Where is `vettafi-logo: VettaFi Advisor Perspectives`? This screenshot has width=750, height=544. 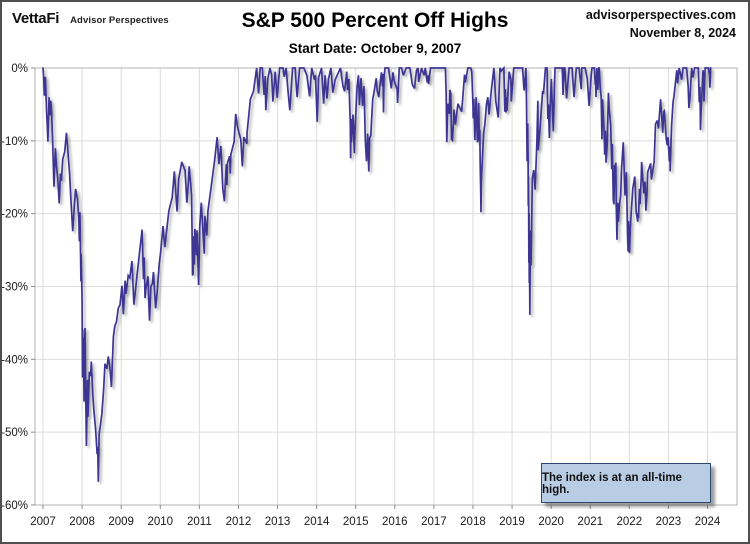 vettafi-logo: VettaFi Advisor Perspectives is located at coordinates (90, 19).